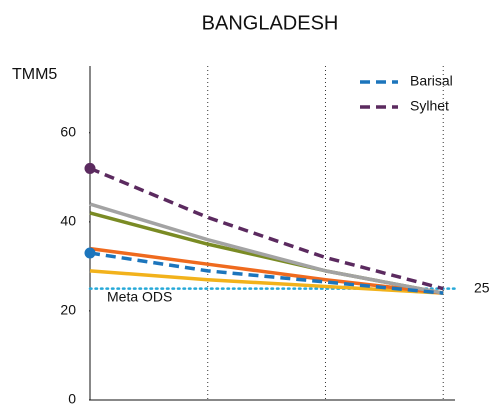 Image resolution: width=494 pixels, height=420 pixels. Describe the element at coordinates (139, 297) in the screenshot. I see `target-label: Meta ODS` at that location.